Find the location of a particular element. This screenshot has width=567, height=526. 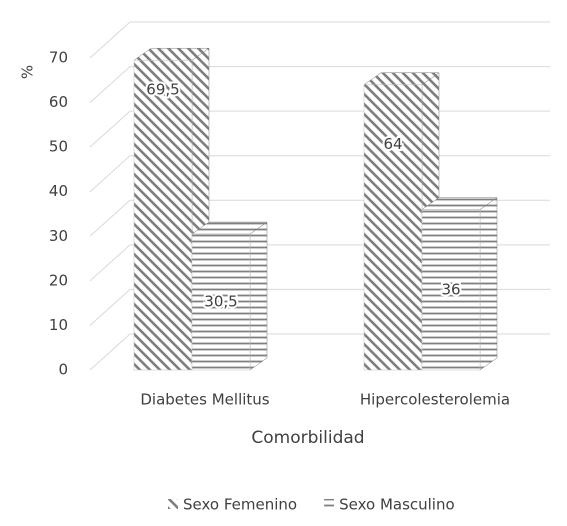

y-tick-label: 30 is located at coordinates (58, 236).